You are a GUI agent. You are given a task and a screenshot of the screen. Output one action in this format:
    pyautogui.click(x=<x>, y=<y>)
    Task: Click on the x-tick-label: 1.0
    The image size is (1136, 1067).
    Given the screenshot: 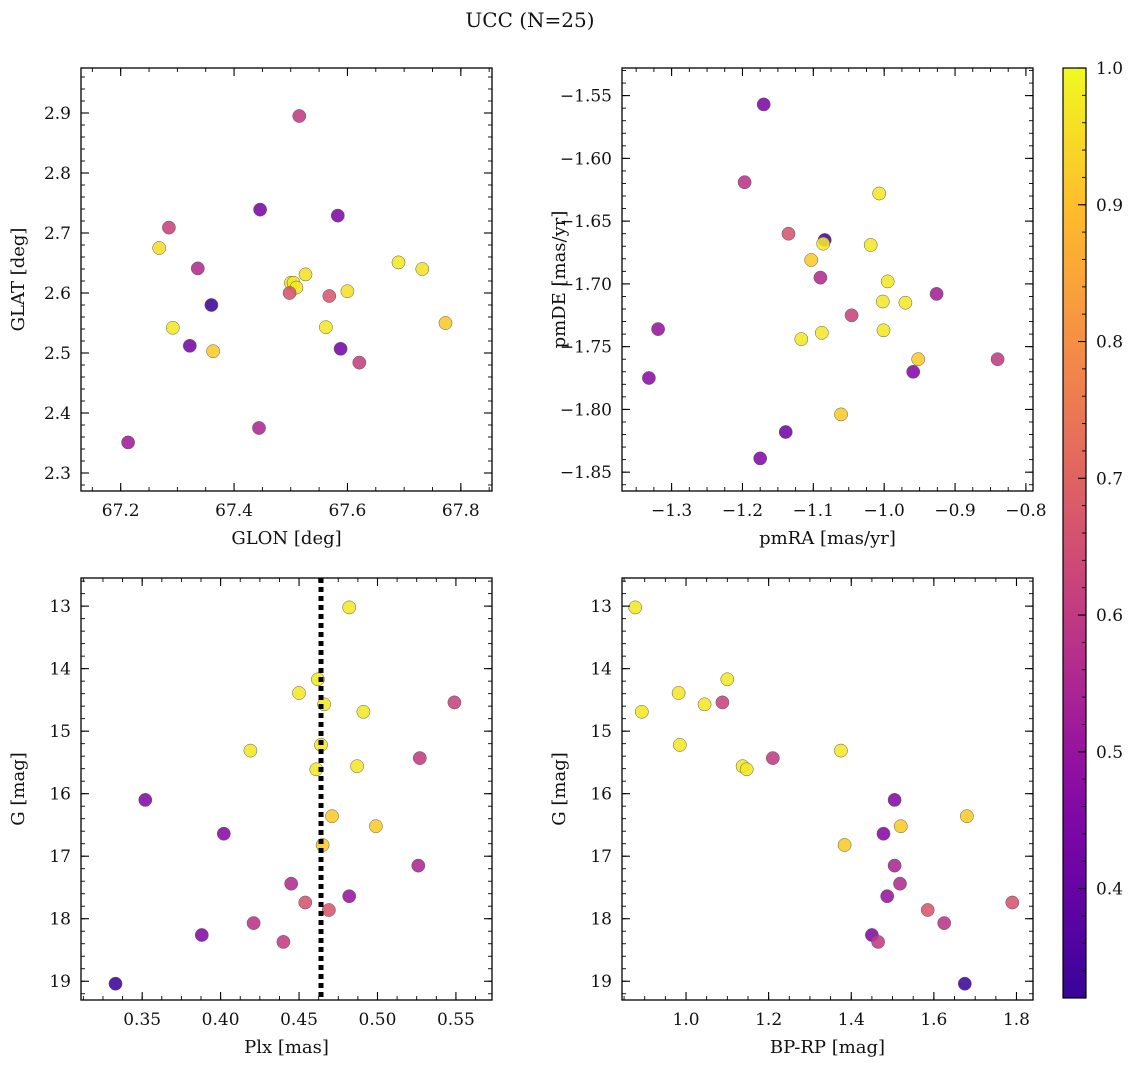 What is the action you would take?
    pyautogui.click(x=686, y=1020)
    